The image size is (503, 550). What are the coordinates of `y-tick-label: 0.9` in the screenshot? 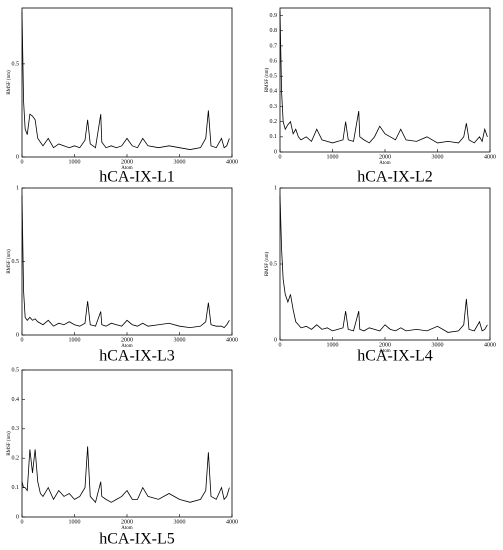 It's located at (274, 16).